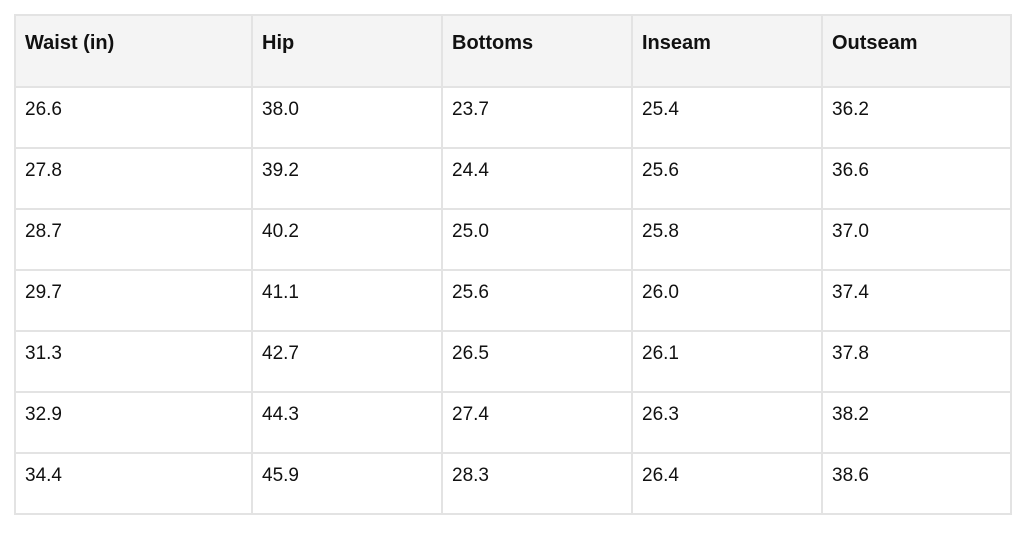  What do you see at coordinates (727, 422) in the screenshot?
I see `cell-inseam: 26.3` at bounding box center [727, 422].